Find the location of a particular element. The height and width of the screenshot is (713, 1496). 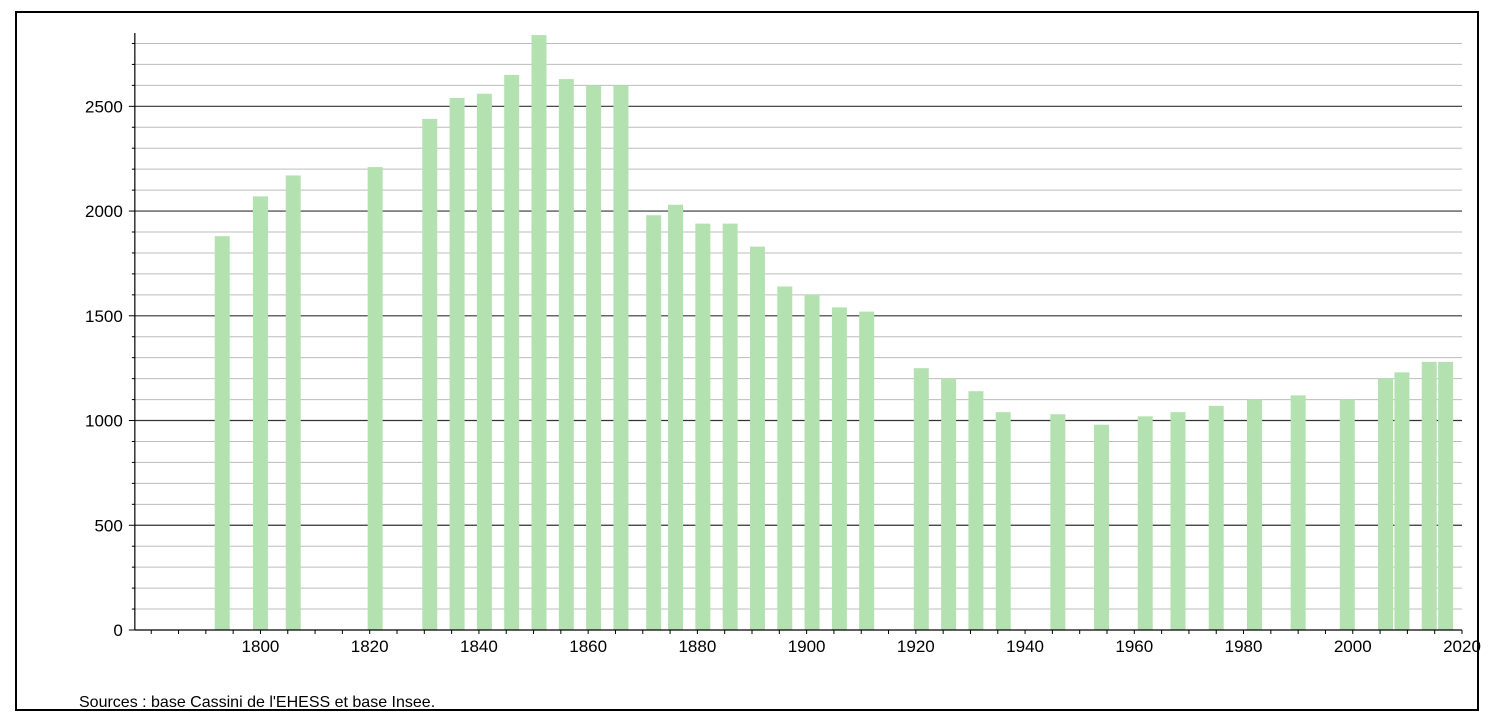

x-tick-label: 1800 is located at coordinates (261, 646).